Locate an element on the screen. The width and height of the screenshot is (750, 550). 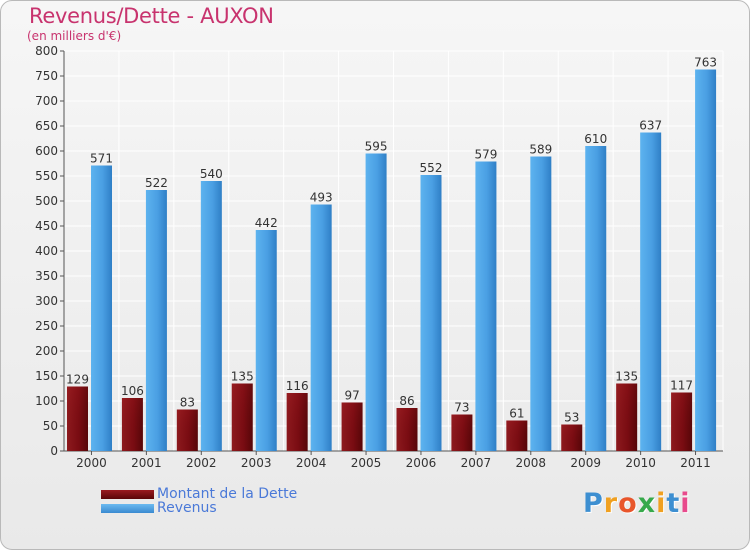
legend-item-revenue: Revenus is located at coordinates (199, 508).